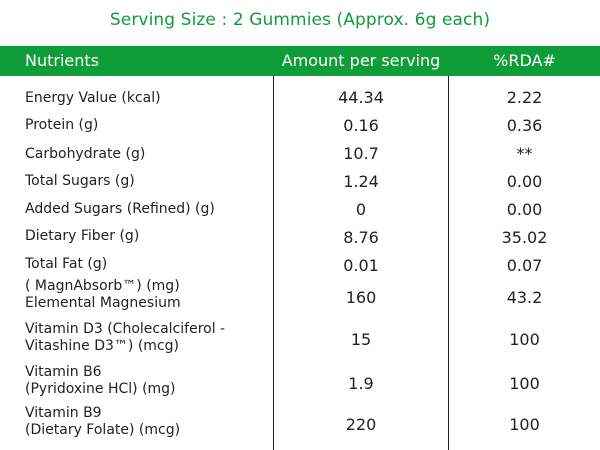 The height and width of the screenshot is (450, 600). What do you see at coordinates (82, 236) in the screenshot?
I see `nutrient-name: Dietary Fiber (g)` at bounding box center [82, 236].